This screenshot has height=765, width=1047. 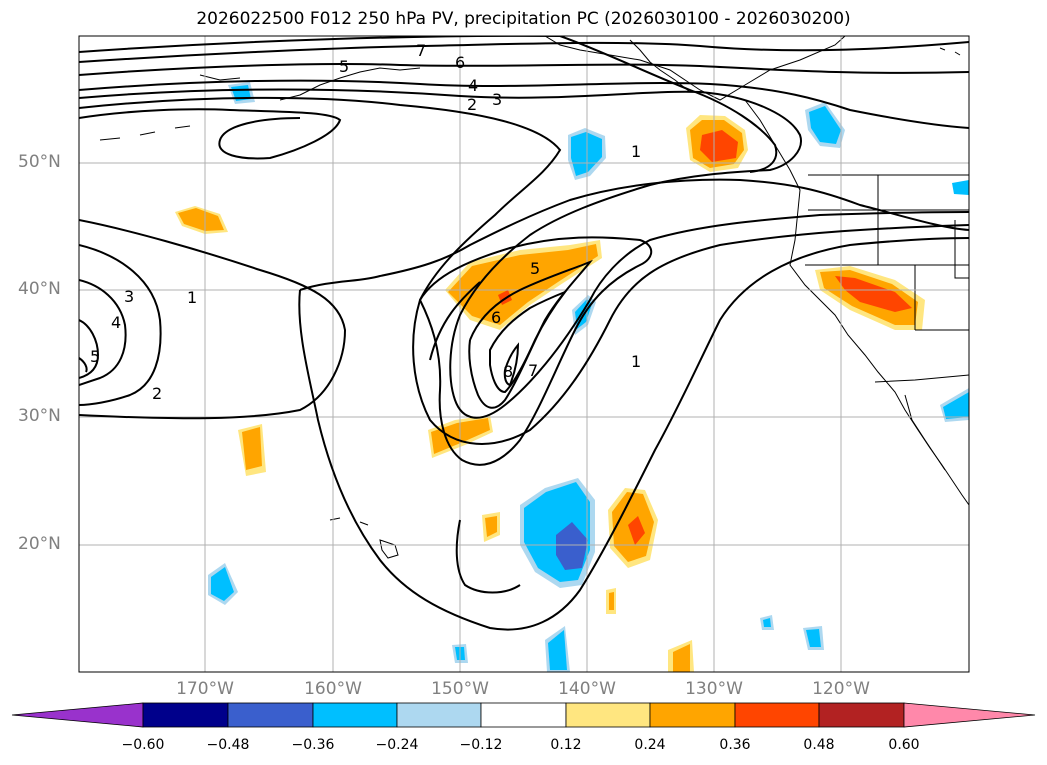 What do you see at coordinates (228, 745) in the screenshot?
I see `colorbar-tick-label: −0.48` at bounding box center [228, 745].